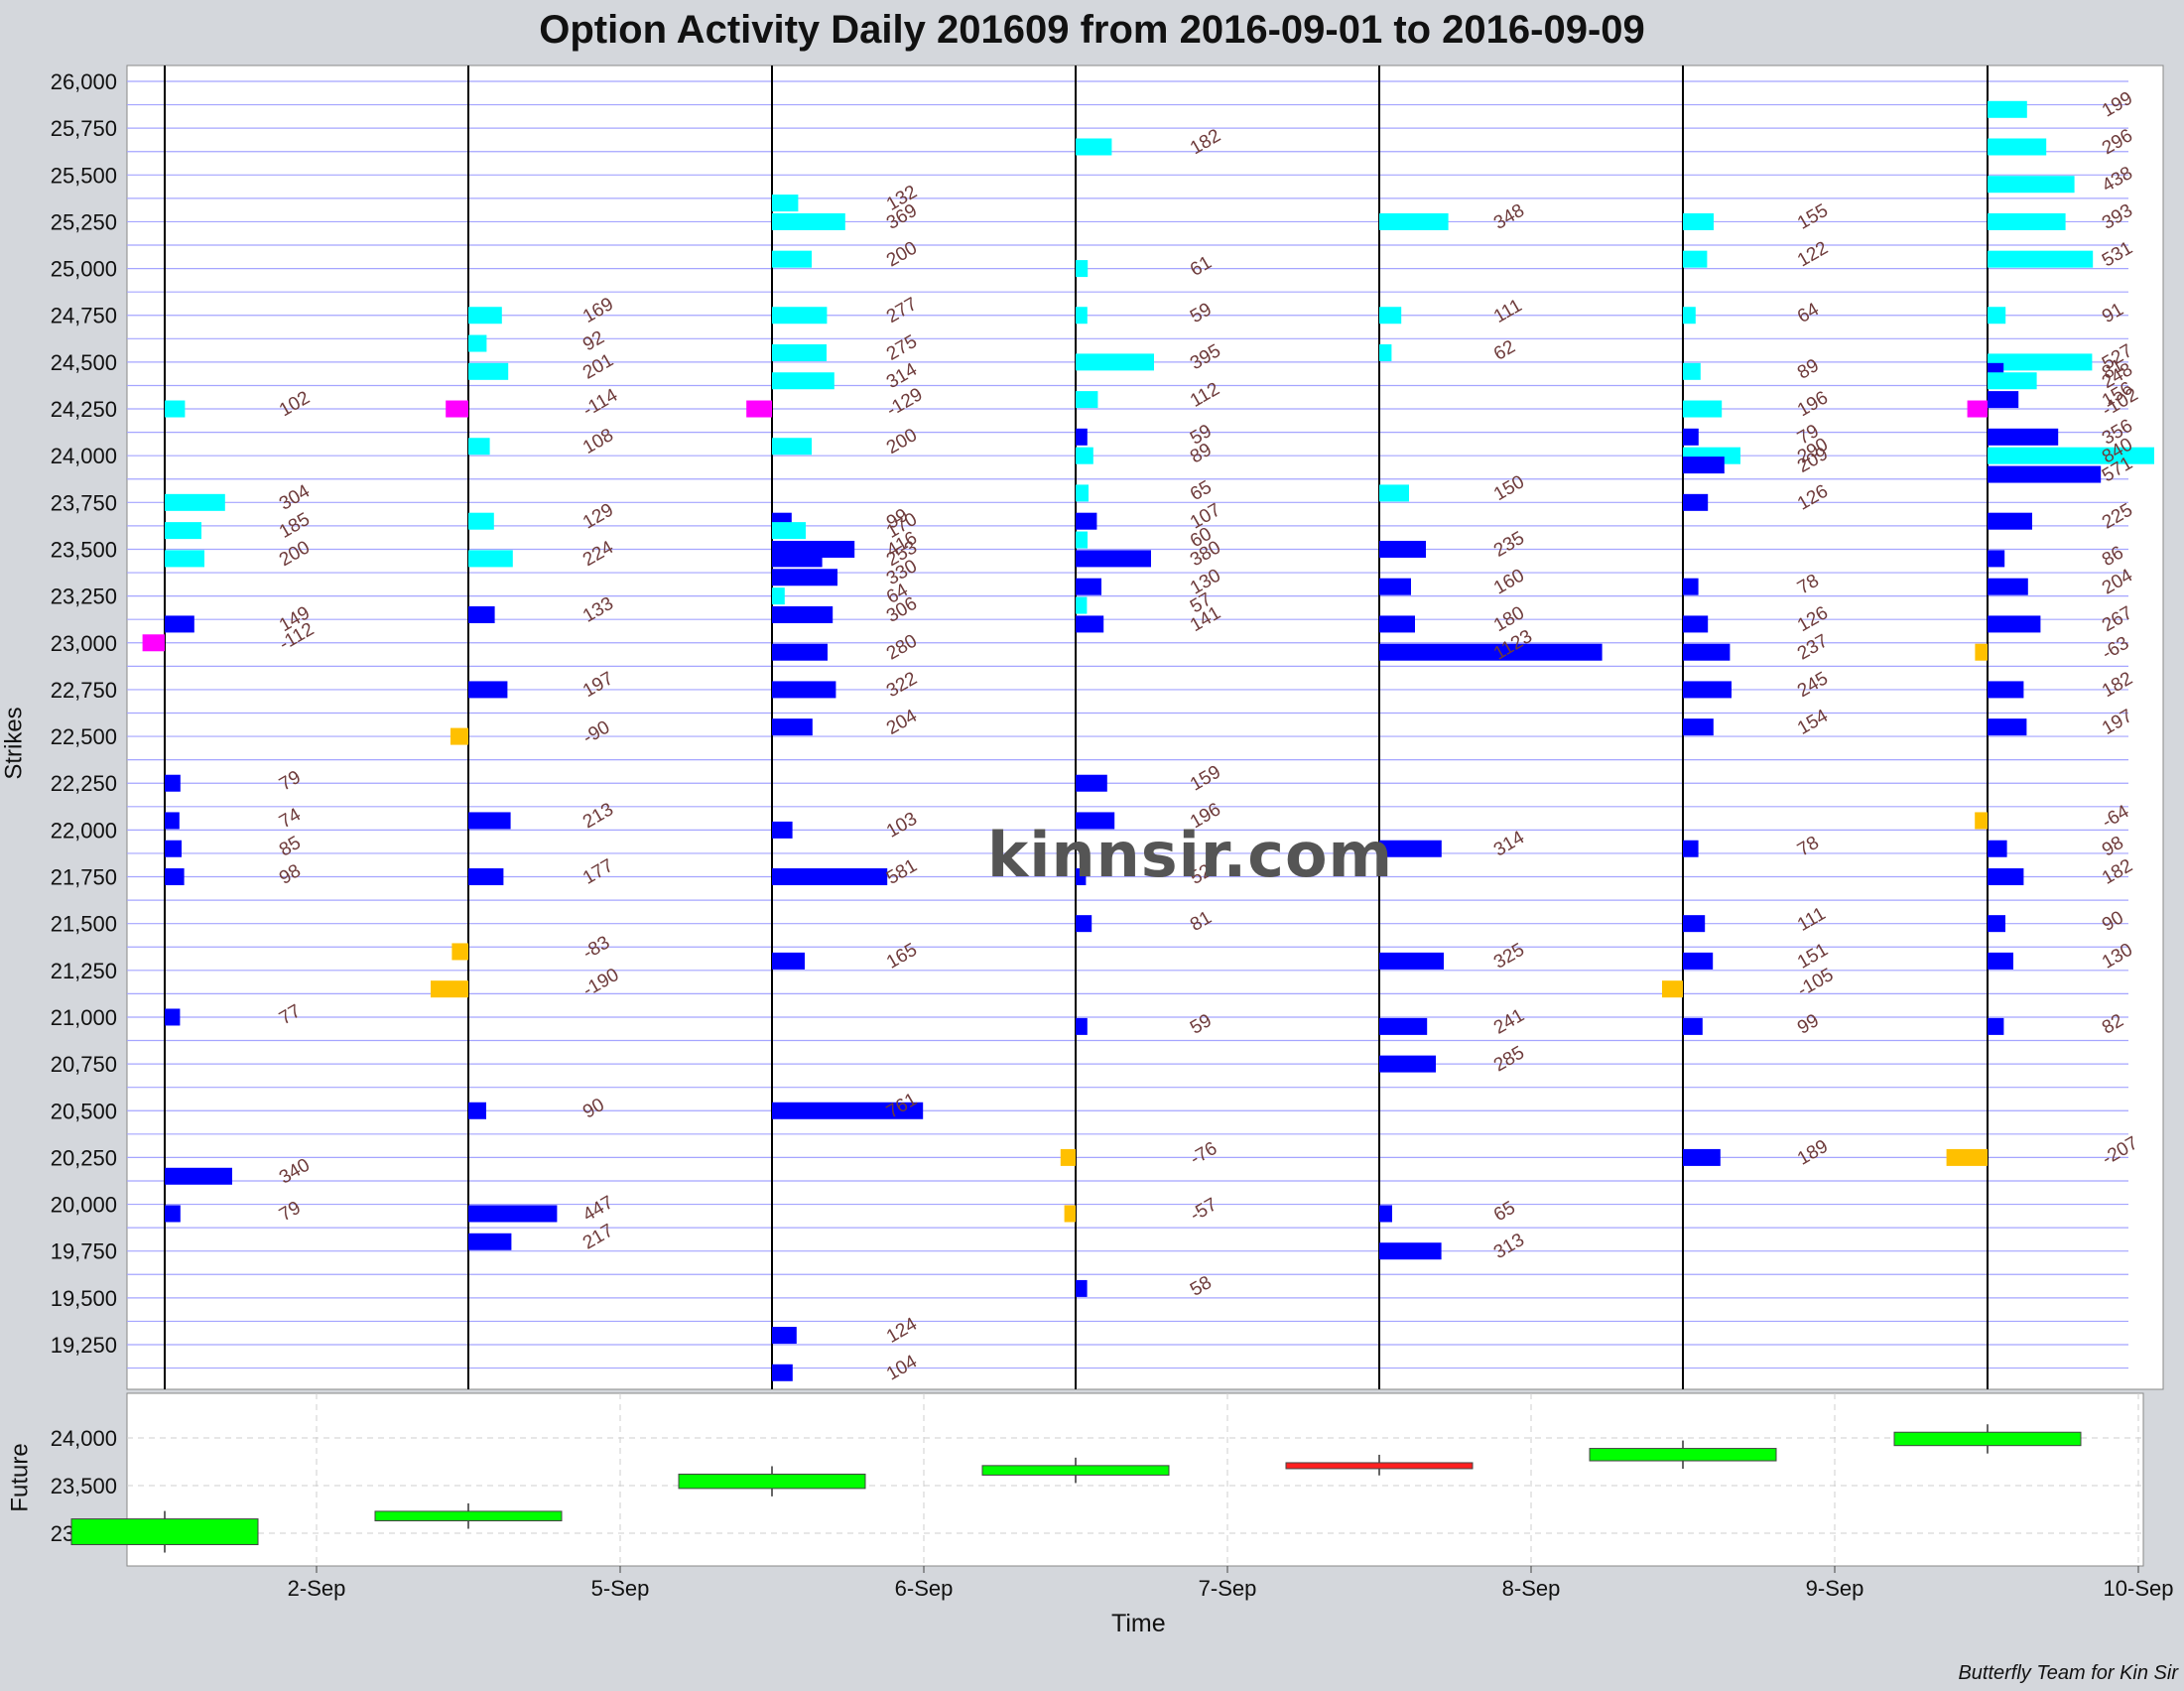 The height and width of the screenshot is (1691, 2184). Describe the element at coordinates (1531, 1589) in the screenshot. I see `x-tick-label: 8-Sep` at that location.